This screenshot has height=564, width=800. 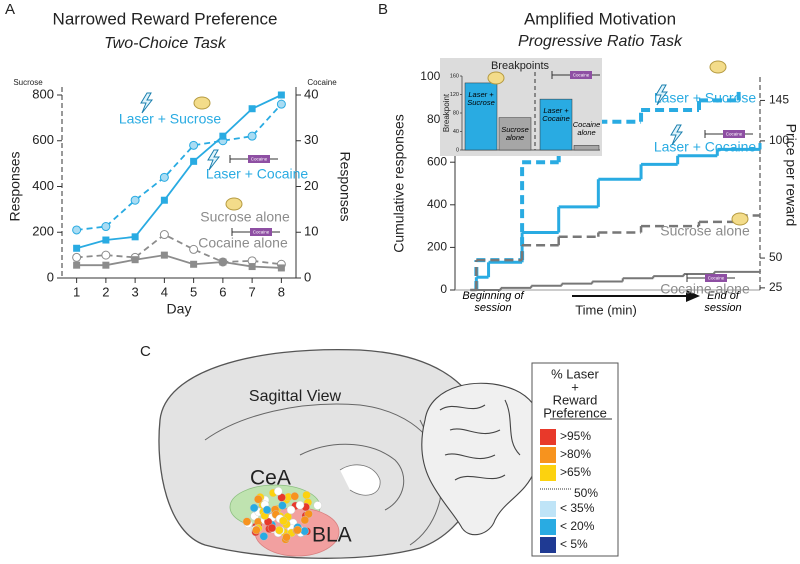 I want to click on inset-bar-label: Laser + Cocaine, so click(x=556, y=115).